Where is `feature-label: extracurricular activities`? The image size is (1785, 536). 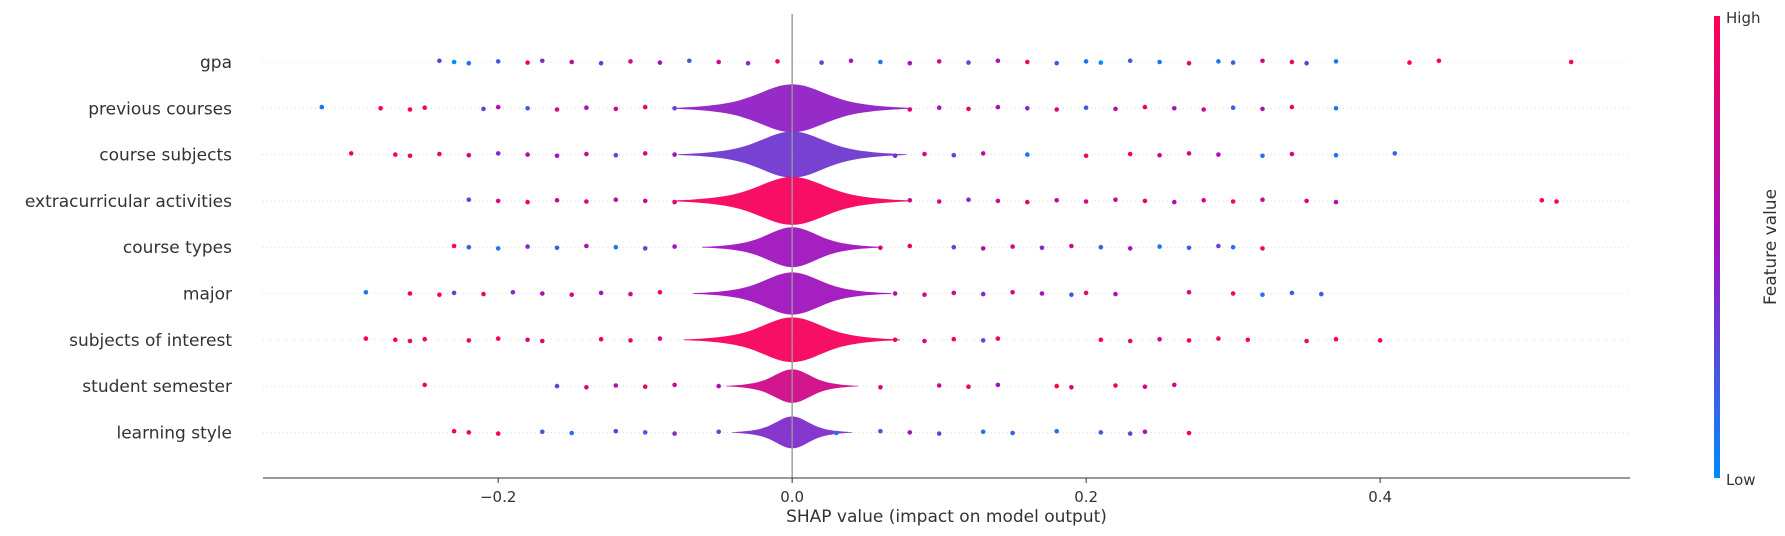
feature-label: extracurricular activities is located at coordinates (128, 202).